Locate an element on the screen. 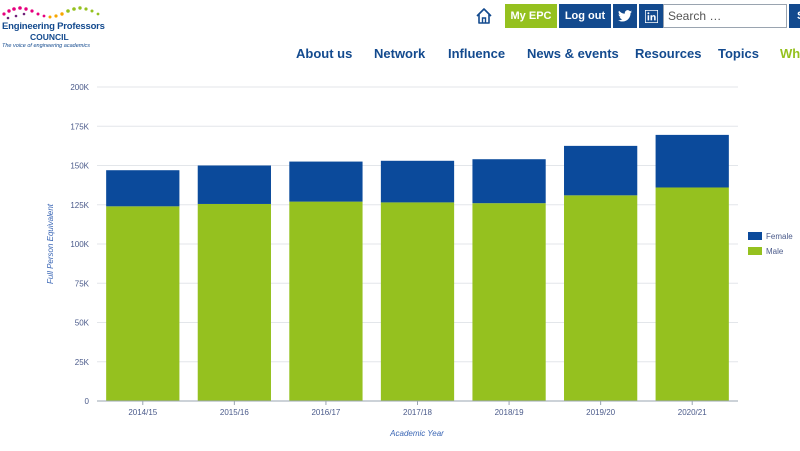 This screenshot has height=451, width=800. x-tick-label: 2017/18 is located at coordinates (417, 412).